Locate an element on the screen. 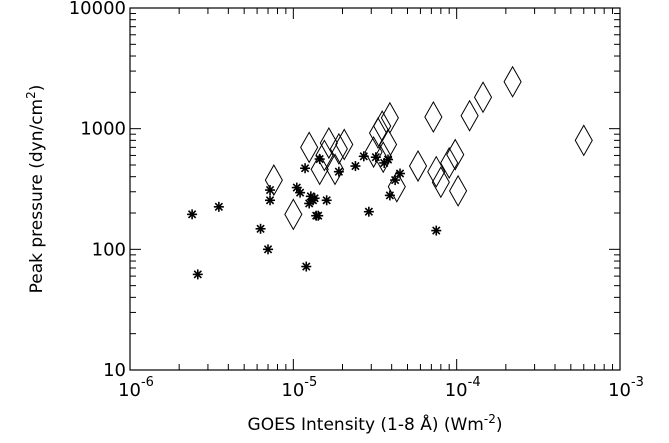 The image size is (669, 443). y-axis-title: Peak pressure (dyn/cm2) is located at coordinates (35, 189).